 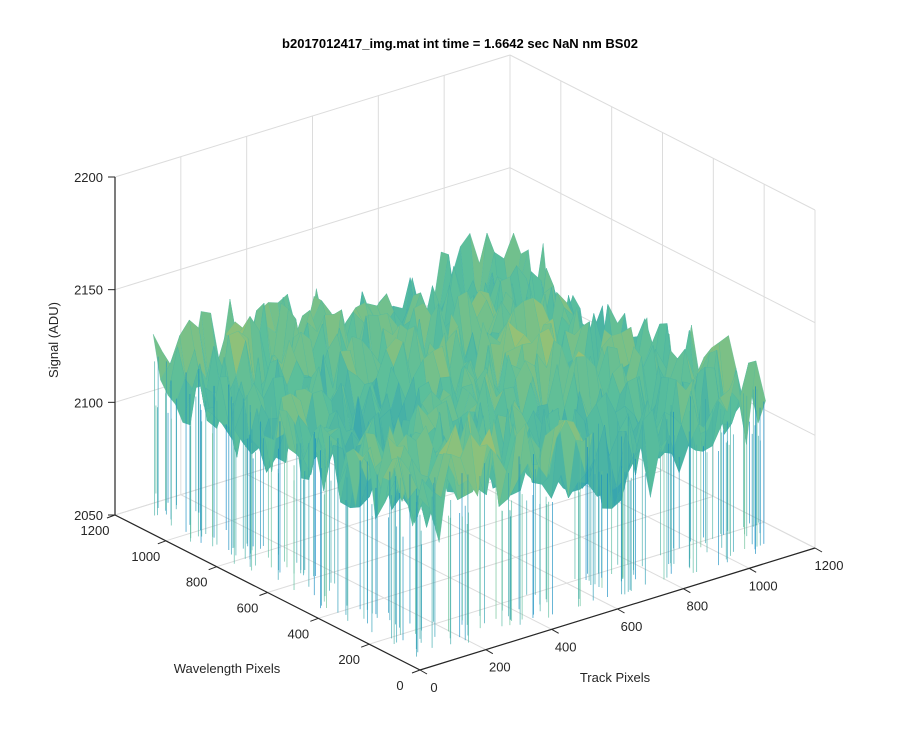 I want to click on z-tick-label: 2050, so click(x=88, y=515).